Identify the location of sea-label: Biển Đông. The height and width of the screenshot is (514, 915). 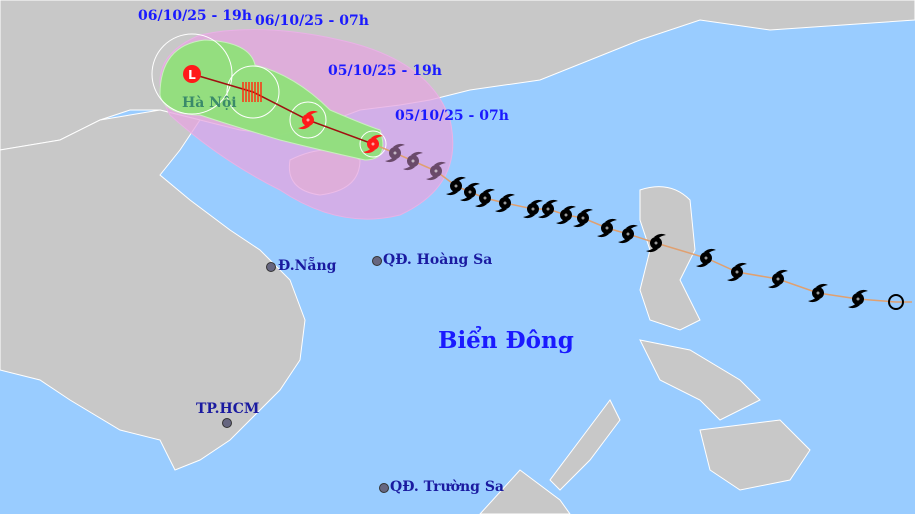
(506, 340).